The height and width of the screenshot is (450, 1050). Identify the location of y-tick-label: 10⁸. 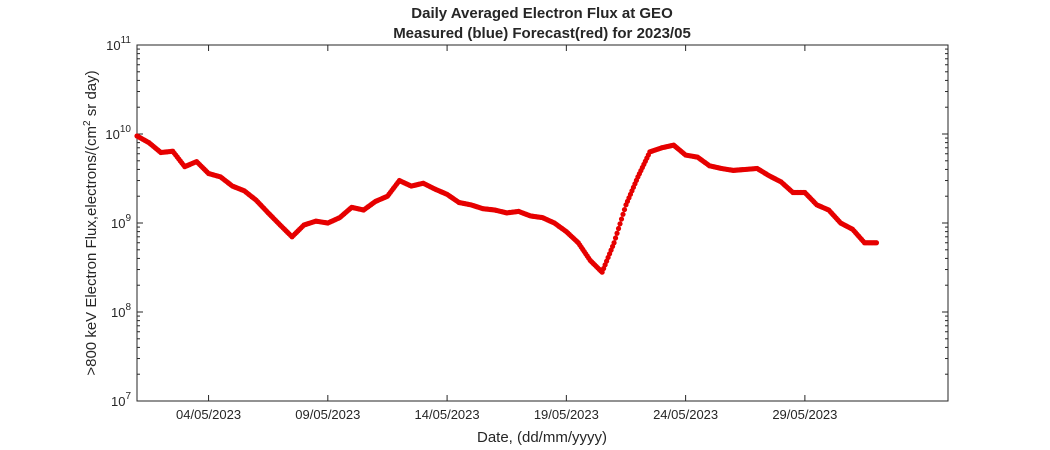
(121, 311).